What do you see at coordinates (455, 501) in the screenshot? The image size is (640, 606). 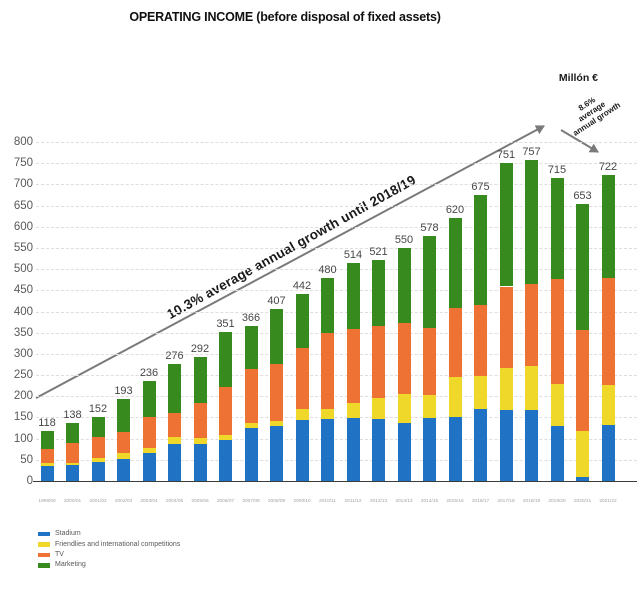 I see `x-tick-label: 2015/16` at bounding box center [455, 501].